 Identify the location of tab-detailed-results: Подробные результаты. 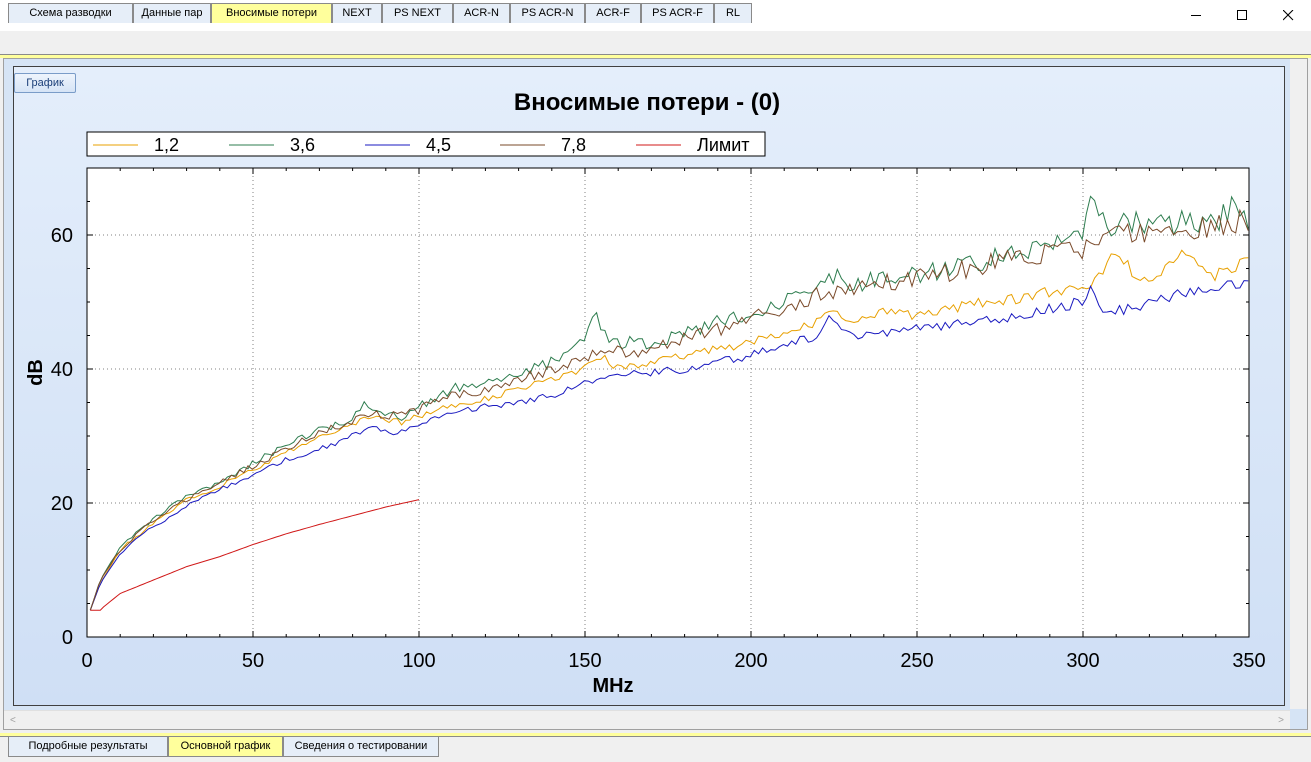
(88, 747).